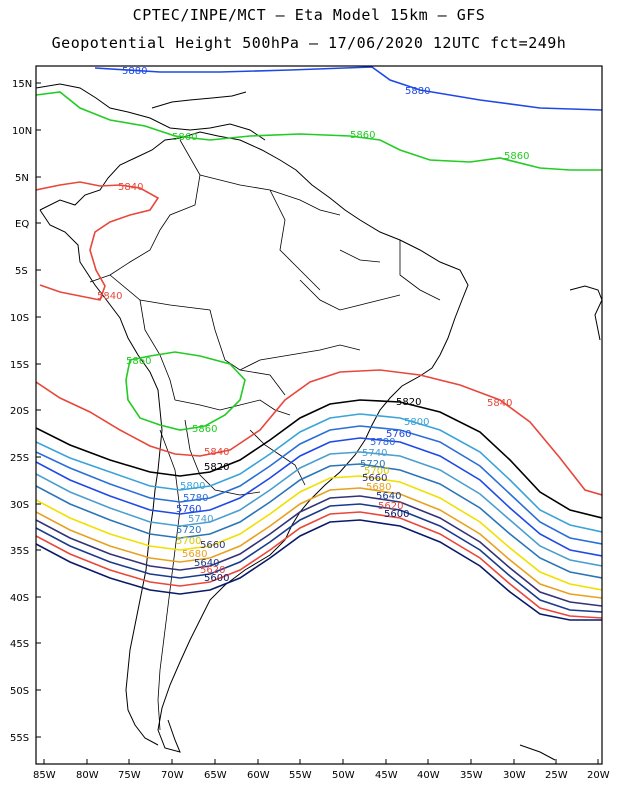  I want to click on contour-5840-south, so click(319, 432).